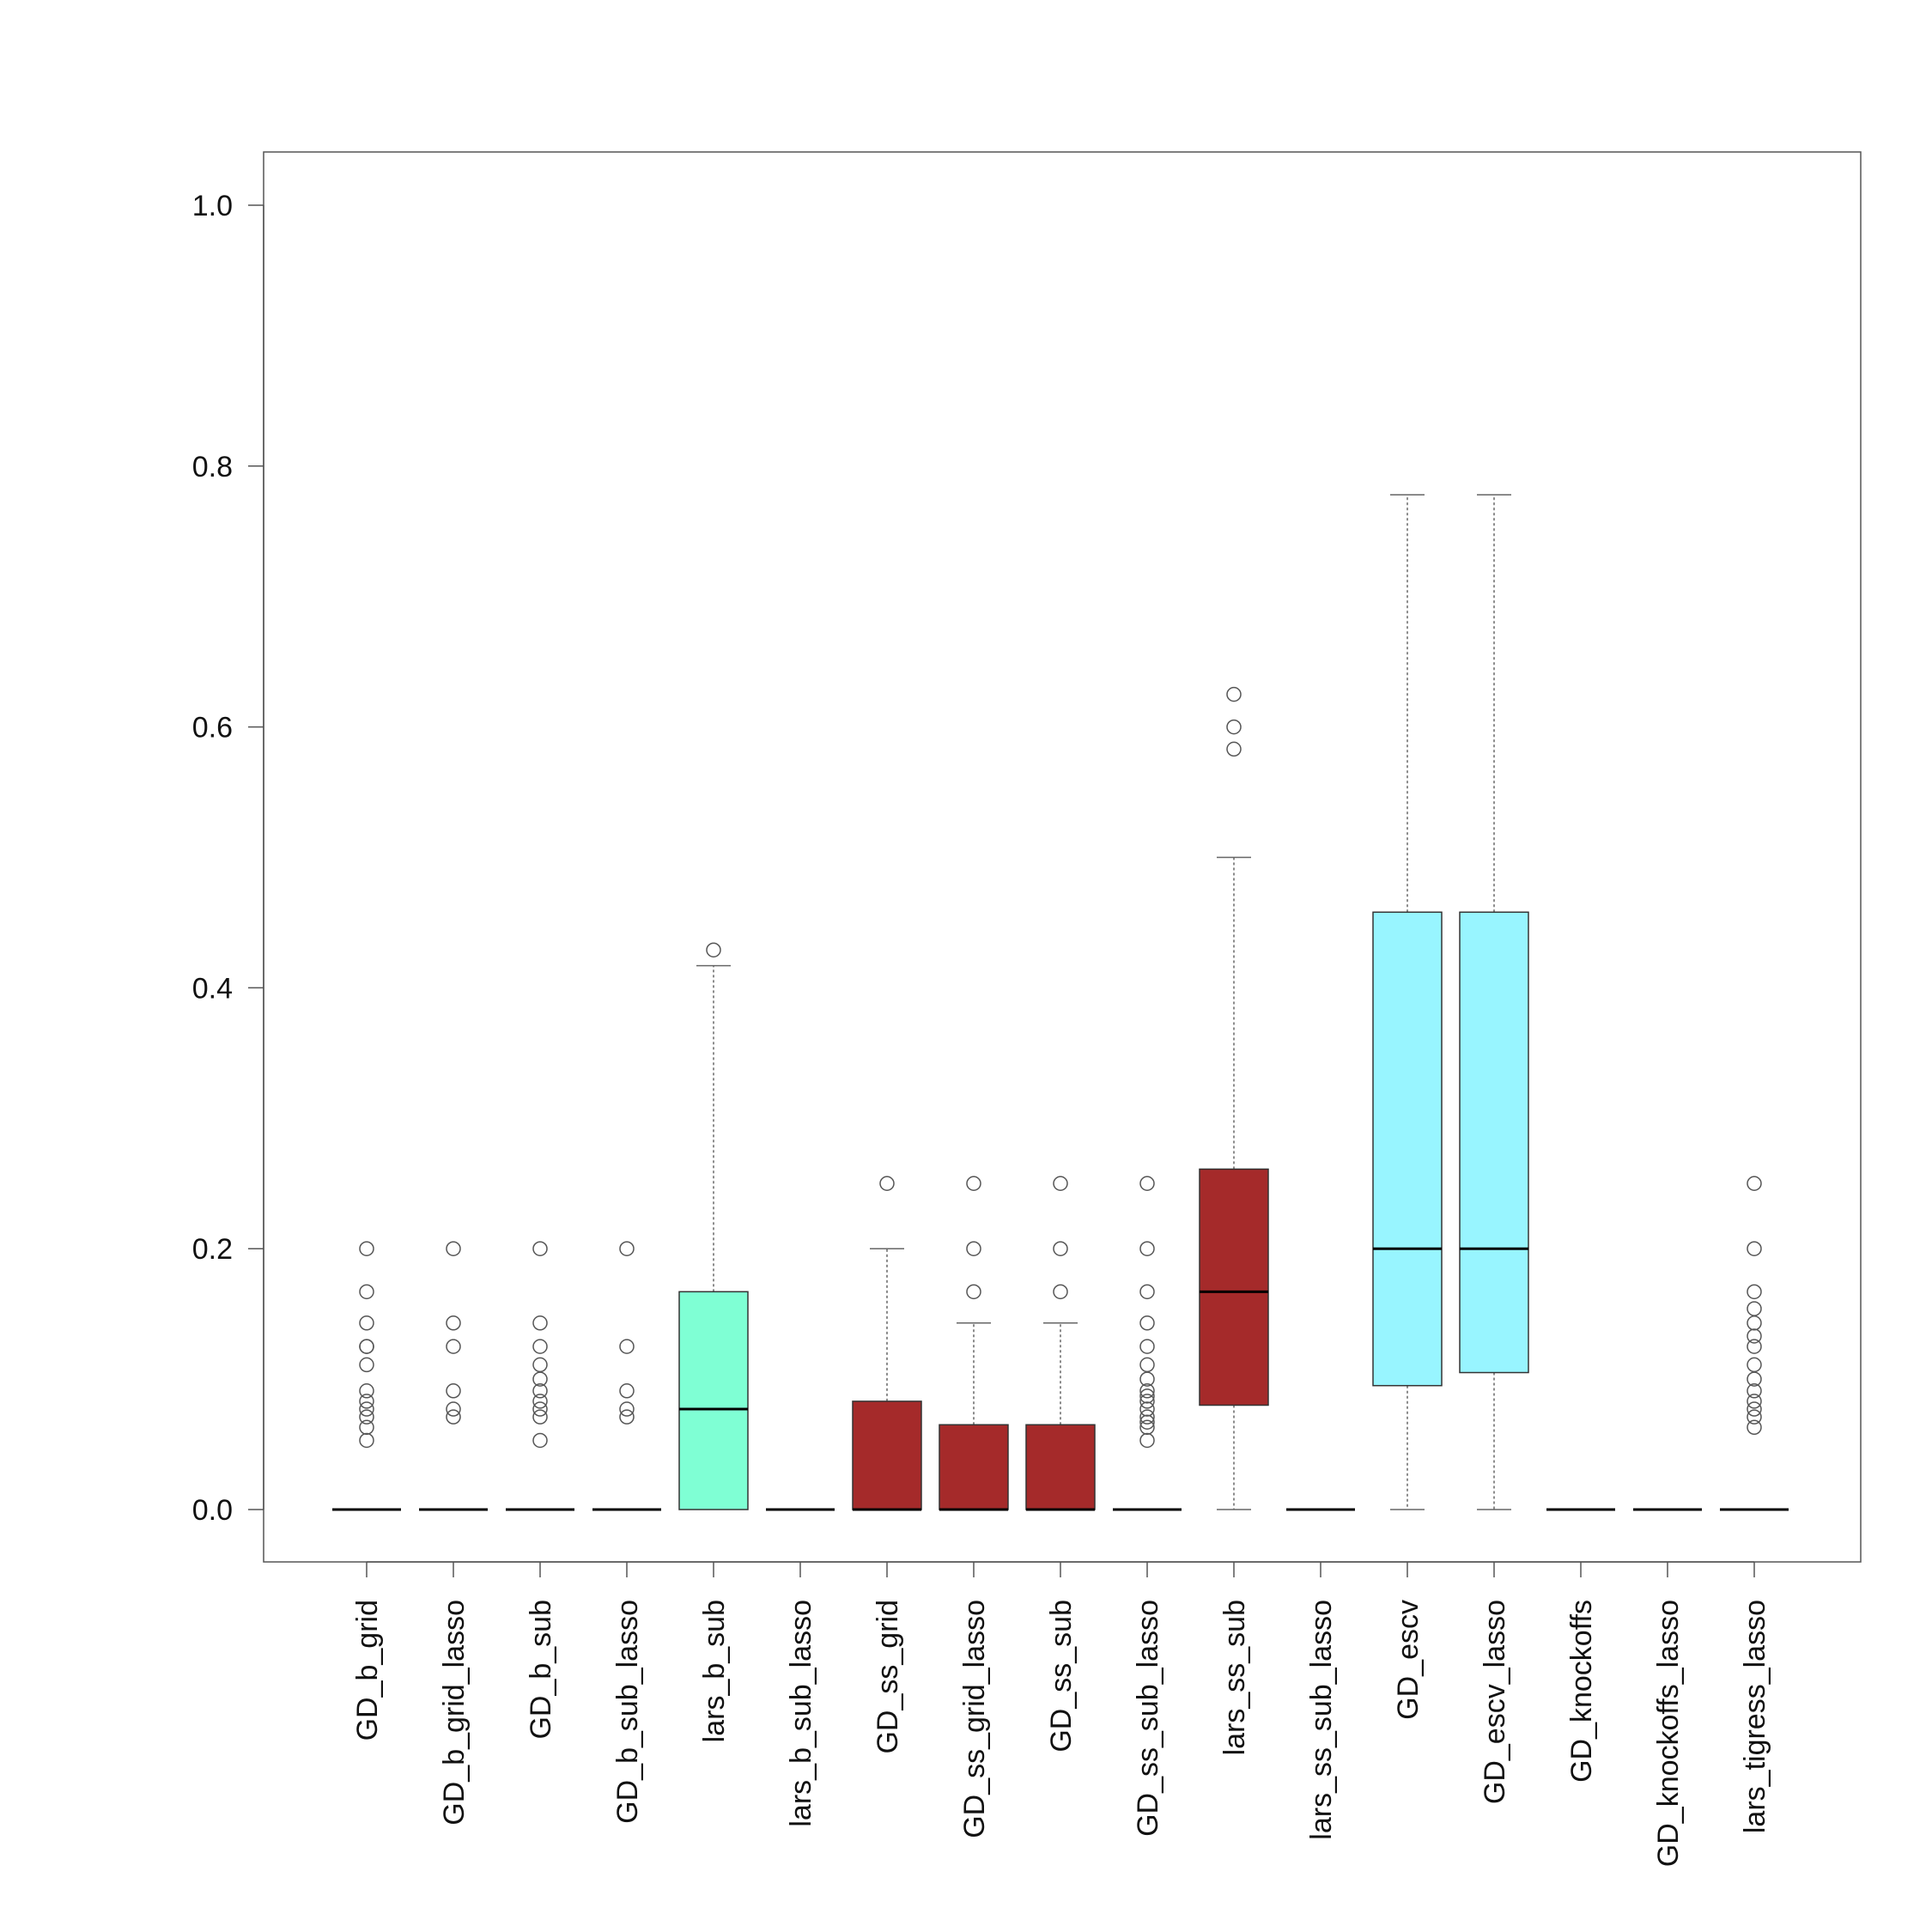 The image size is (1932, 1932). I want to click on box-lars_b_sub, so click(713, 1226).